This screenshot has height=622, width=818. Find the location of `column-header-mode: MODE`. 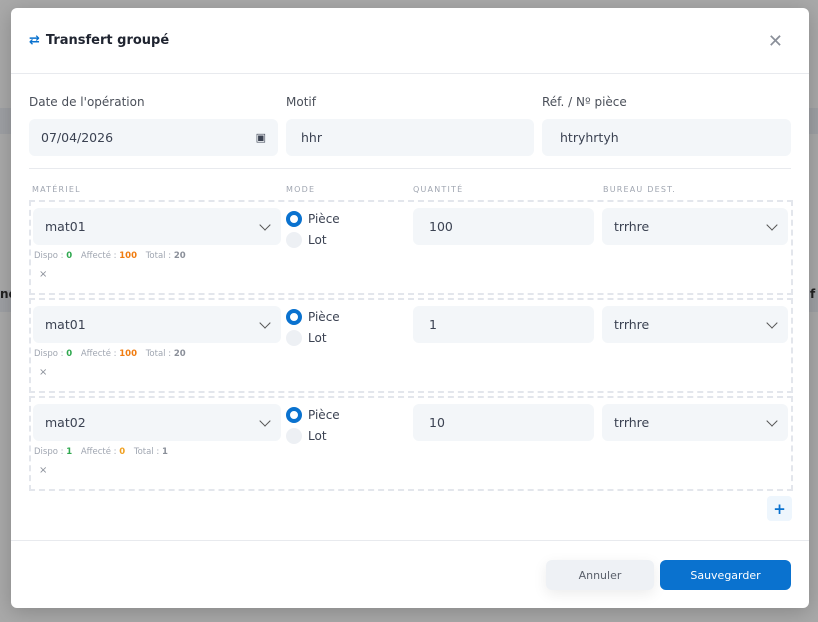

column-header-mode: MODE is located at coordinates (301, 189).